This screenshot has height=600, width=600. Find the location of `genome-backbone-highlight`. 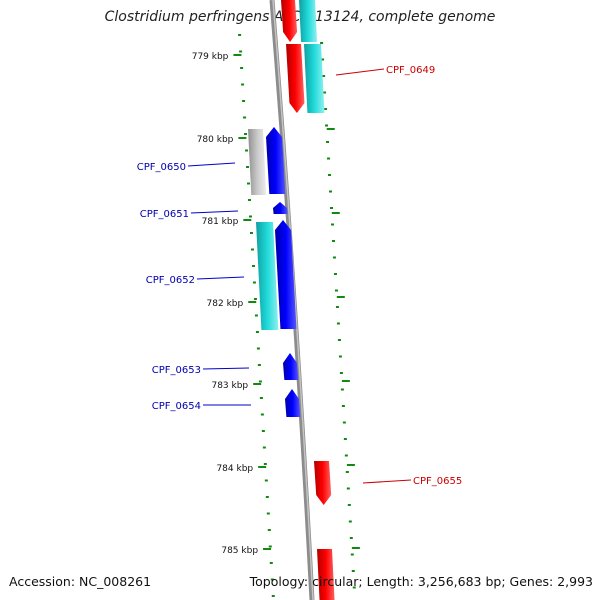

genome-backbone-highlight is located at coordinates (293, 300).